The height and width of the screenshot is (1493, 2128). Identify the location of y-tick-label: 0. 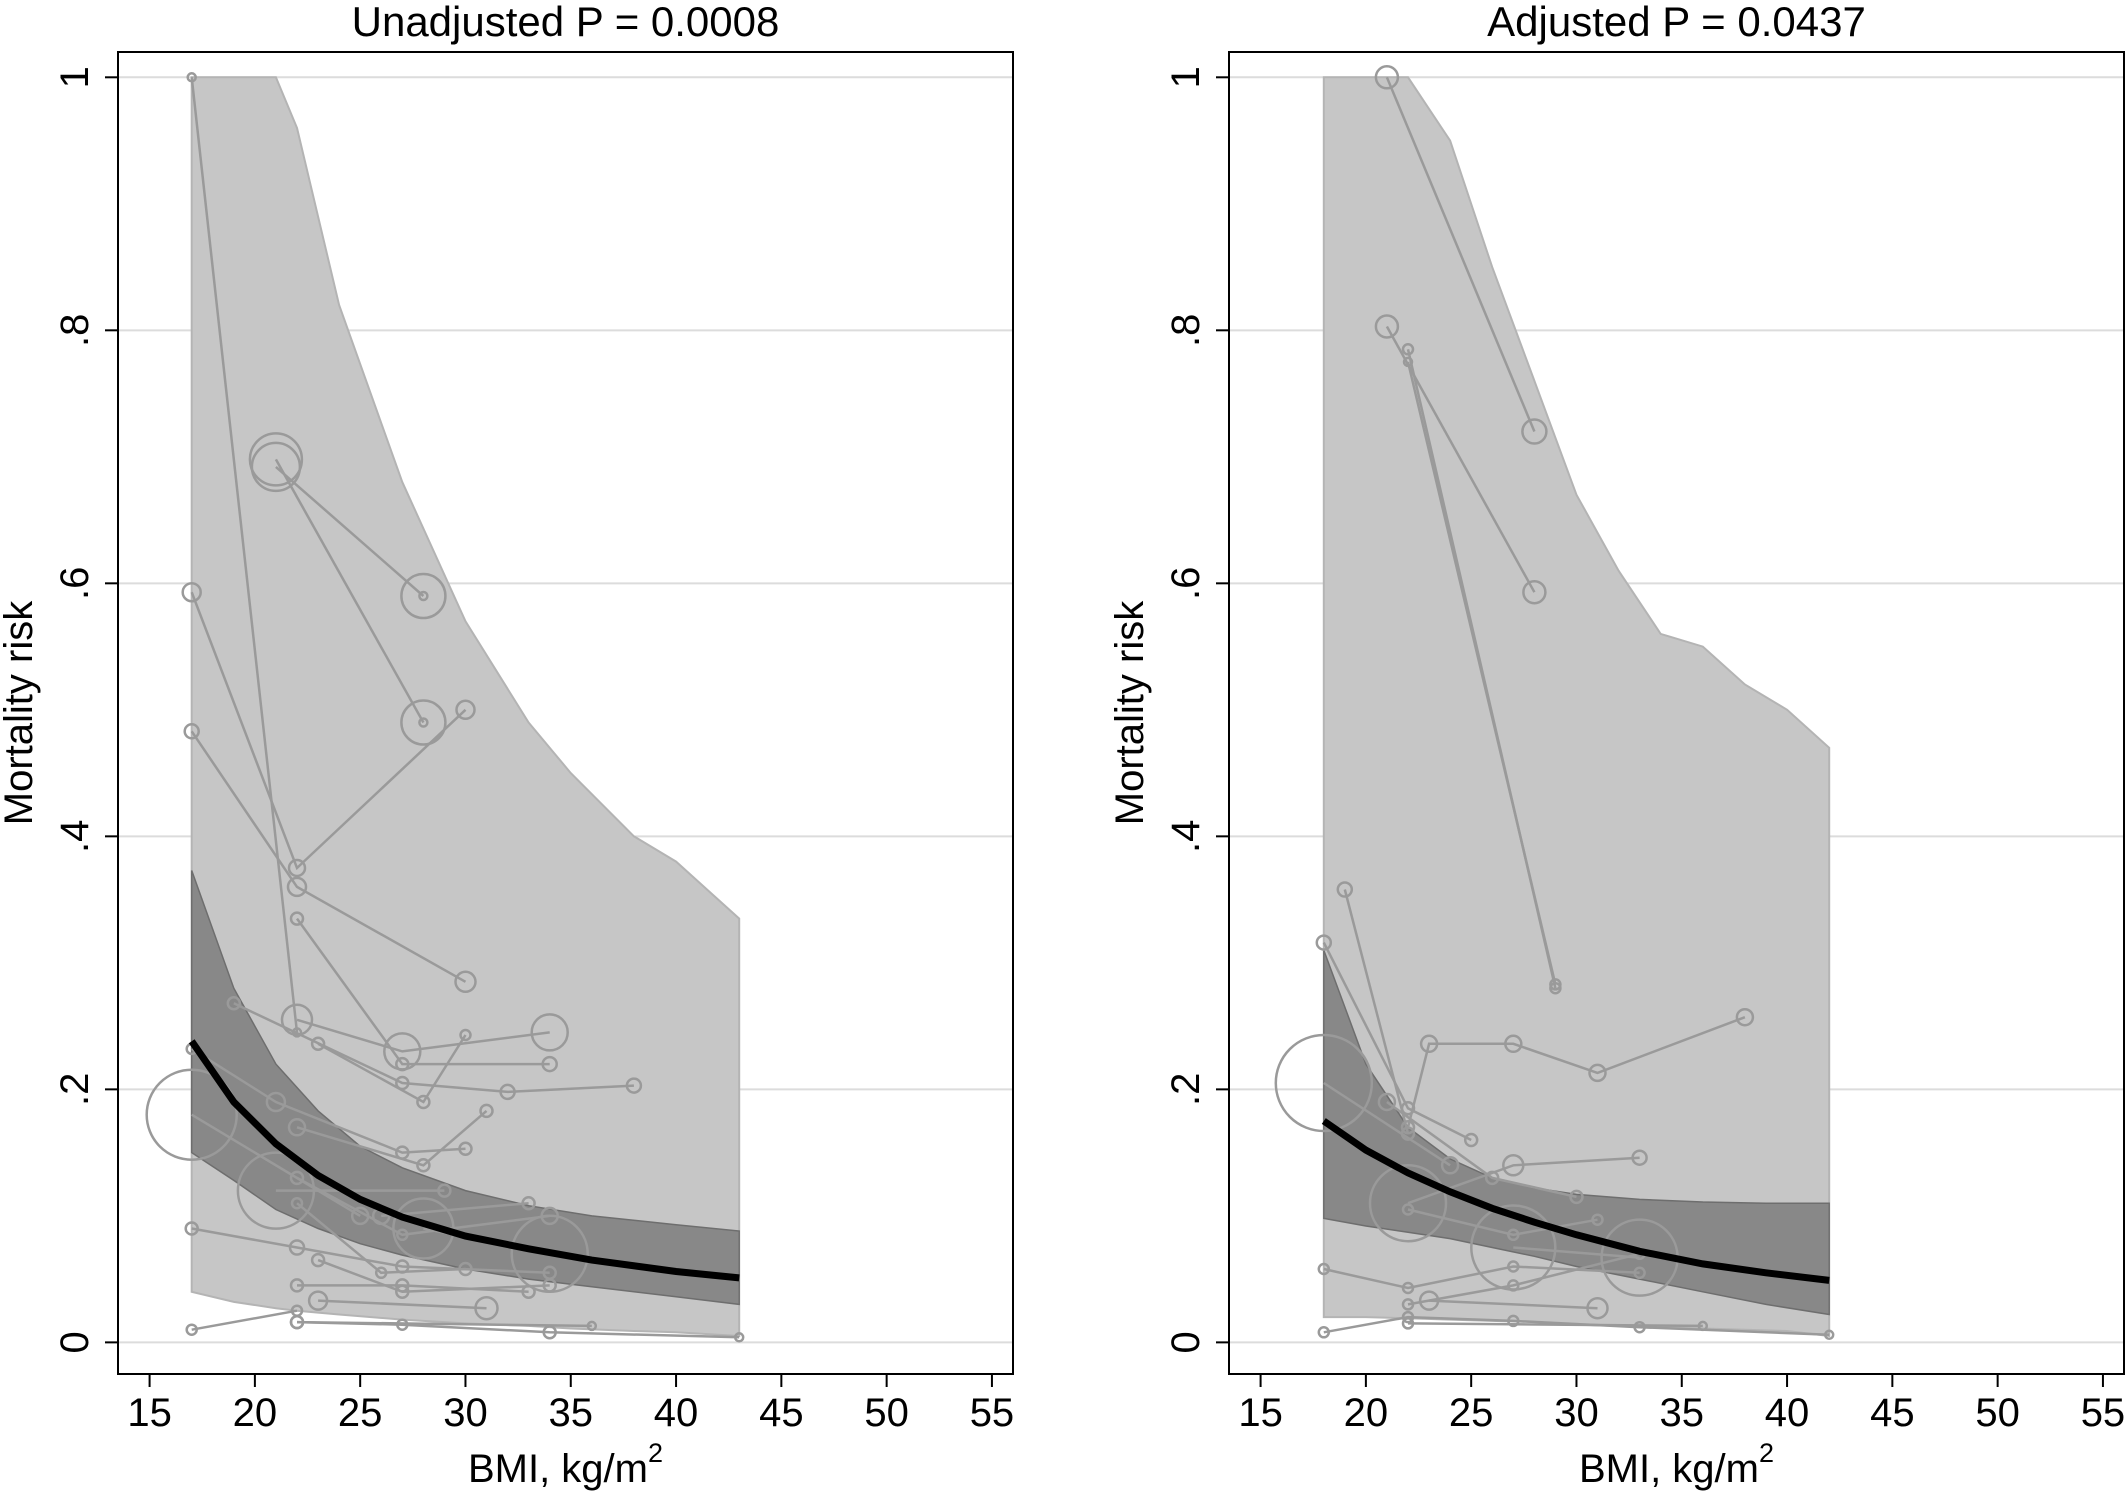
(75, 1342).